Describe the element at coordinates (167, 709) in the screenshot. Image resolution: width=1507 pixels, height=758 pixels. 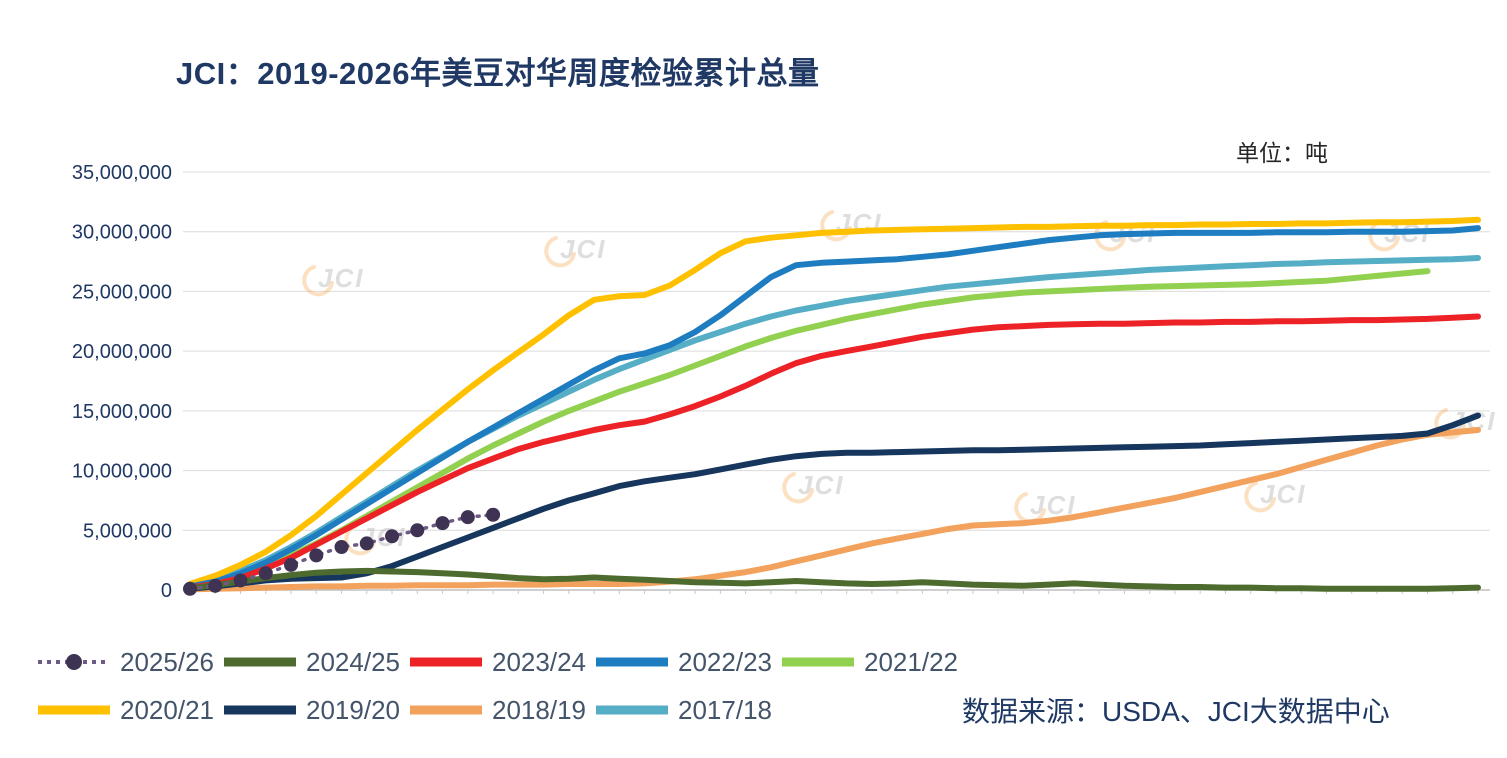
I see `legend-label: 2020/21` at that location.